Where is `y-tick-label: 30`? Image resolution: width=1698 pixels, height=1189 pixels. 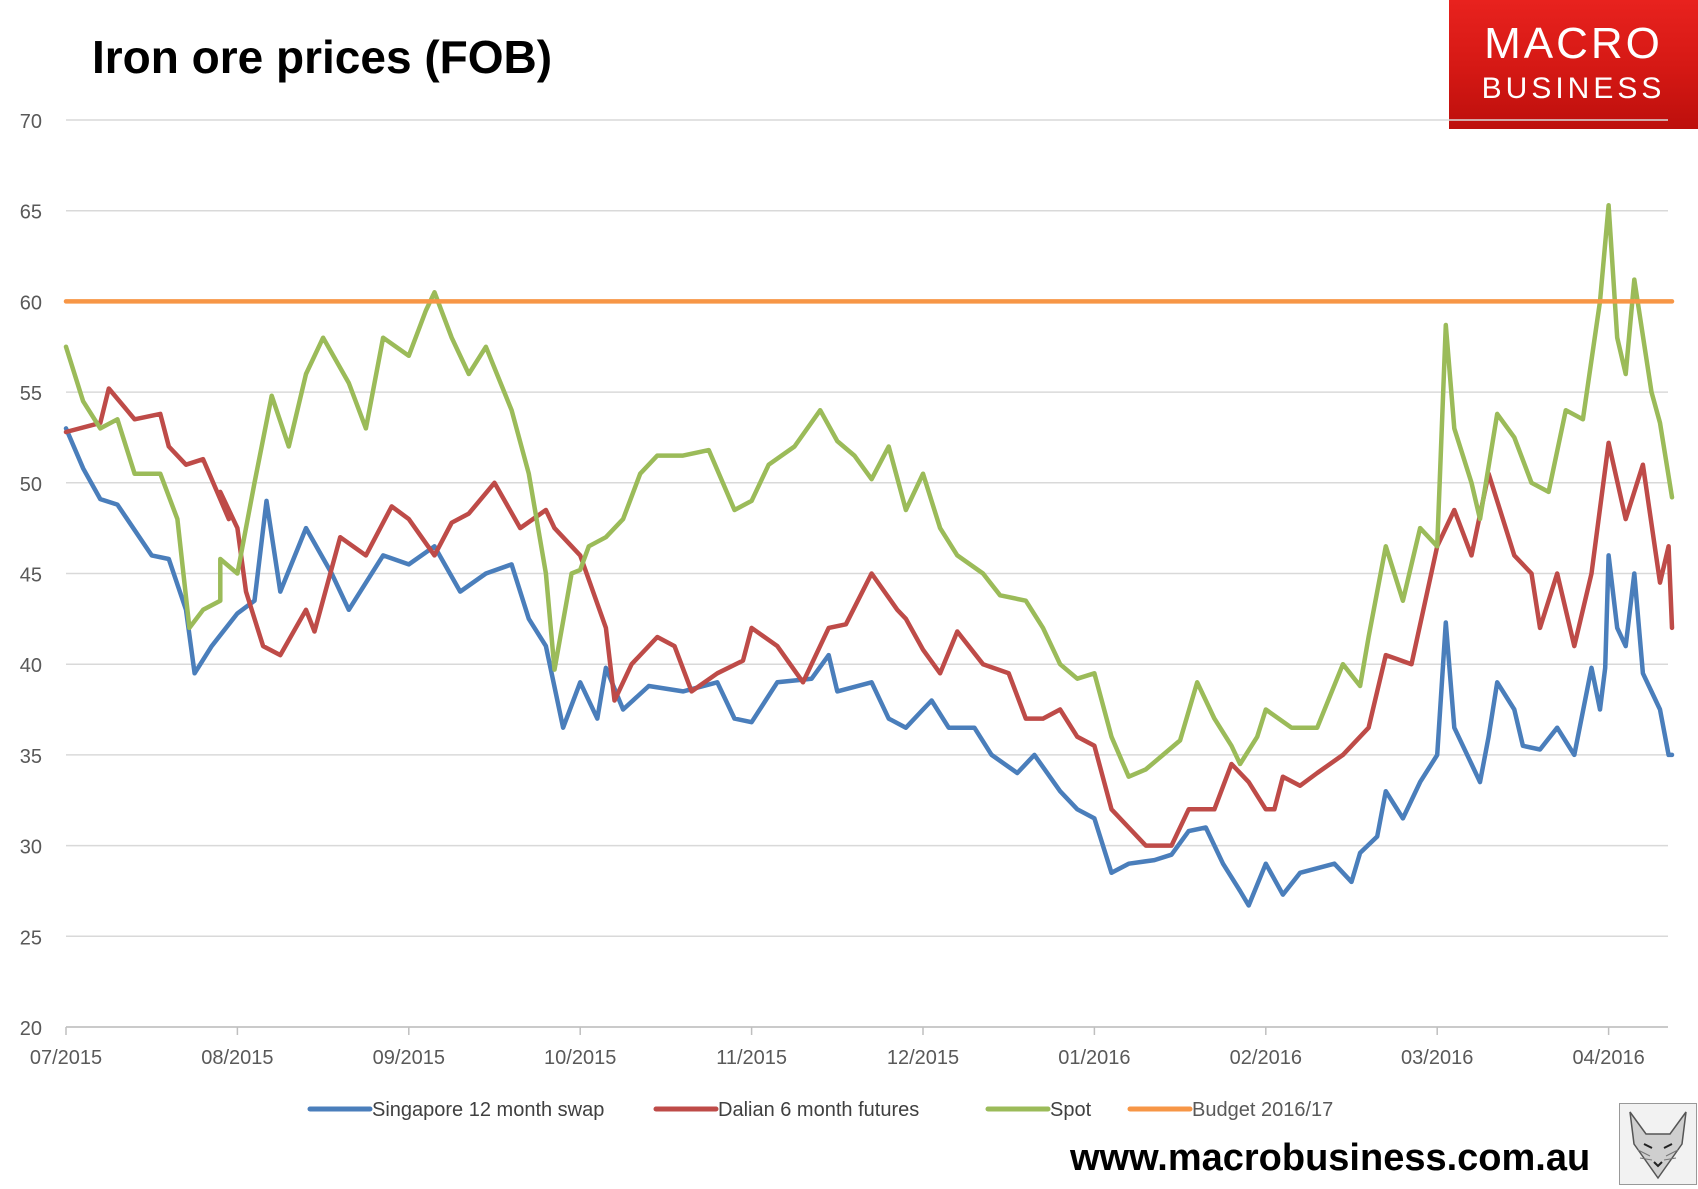 y-tick-label: 30 is located at coordinates (31, 848).